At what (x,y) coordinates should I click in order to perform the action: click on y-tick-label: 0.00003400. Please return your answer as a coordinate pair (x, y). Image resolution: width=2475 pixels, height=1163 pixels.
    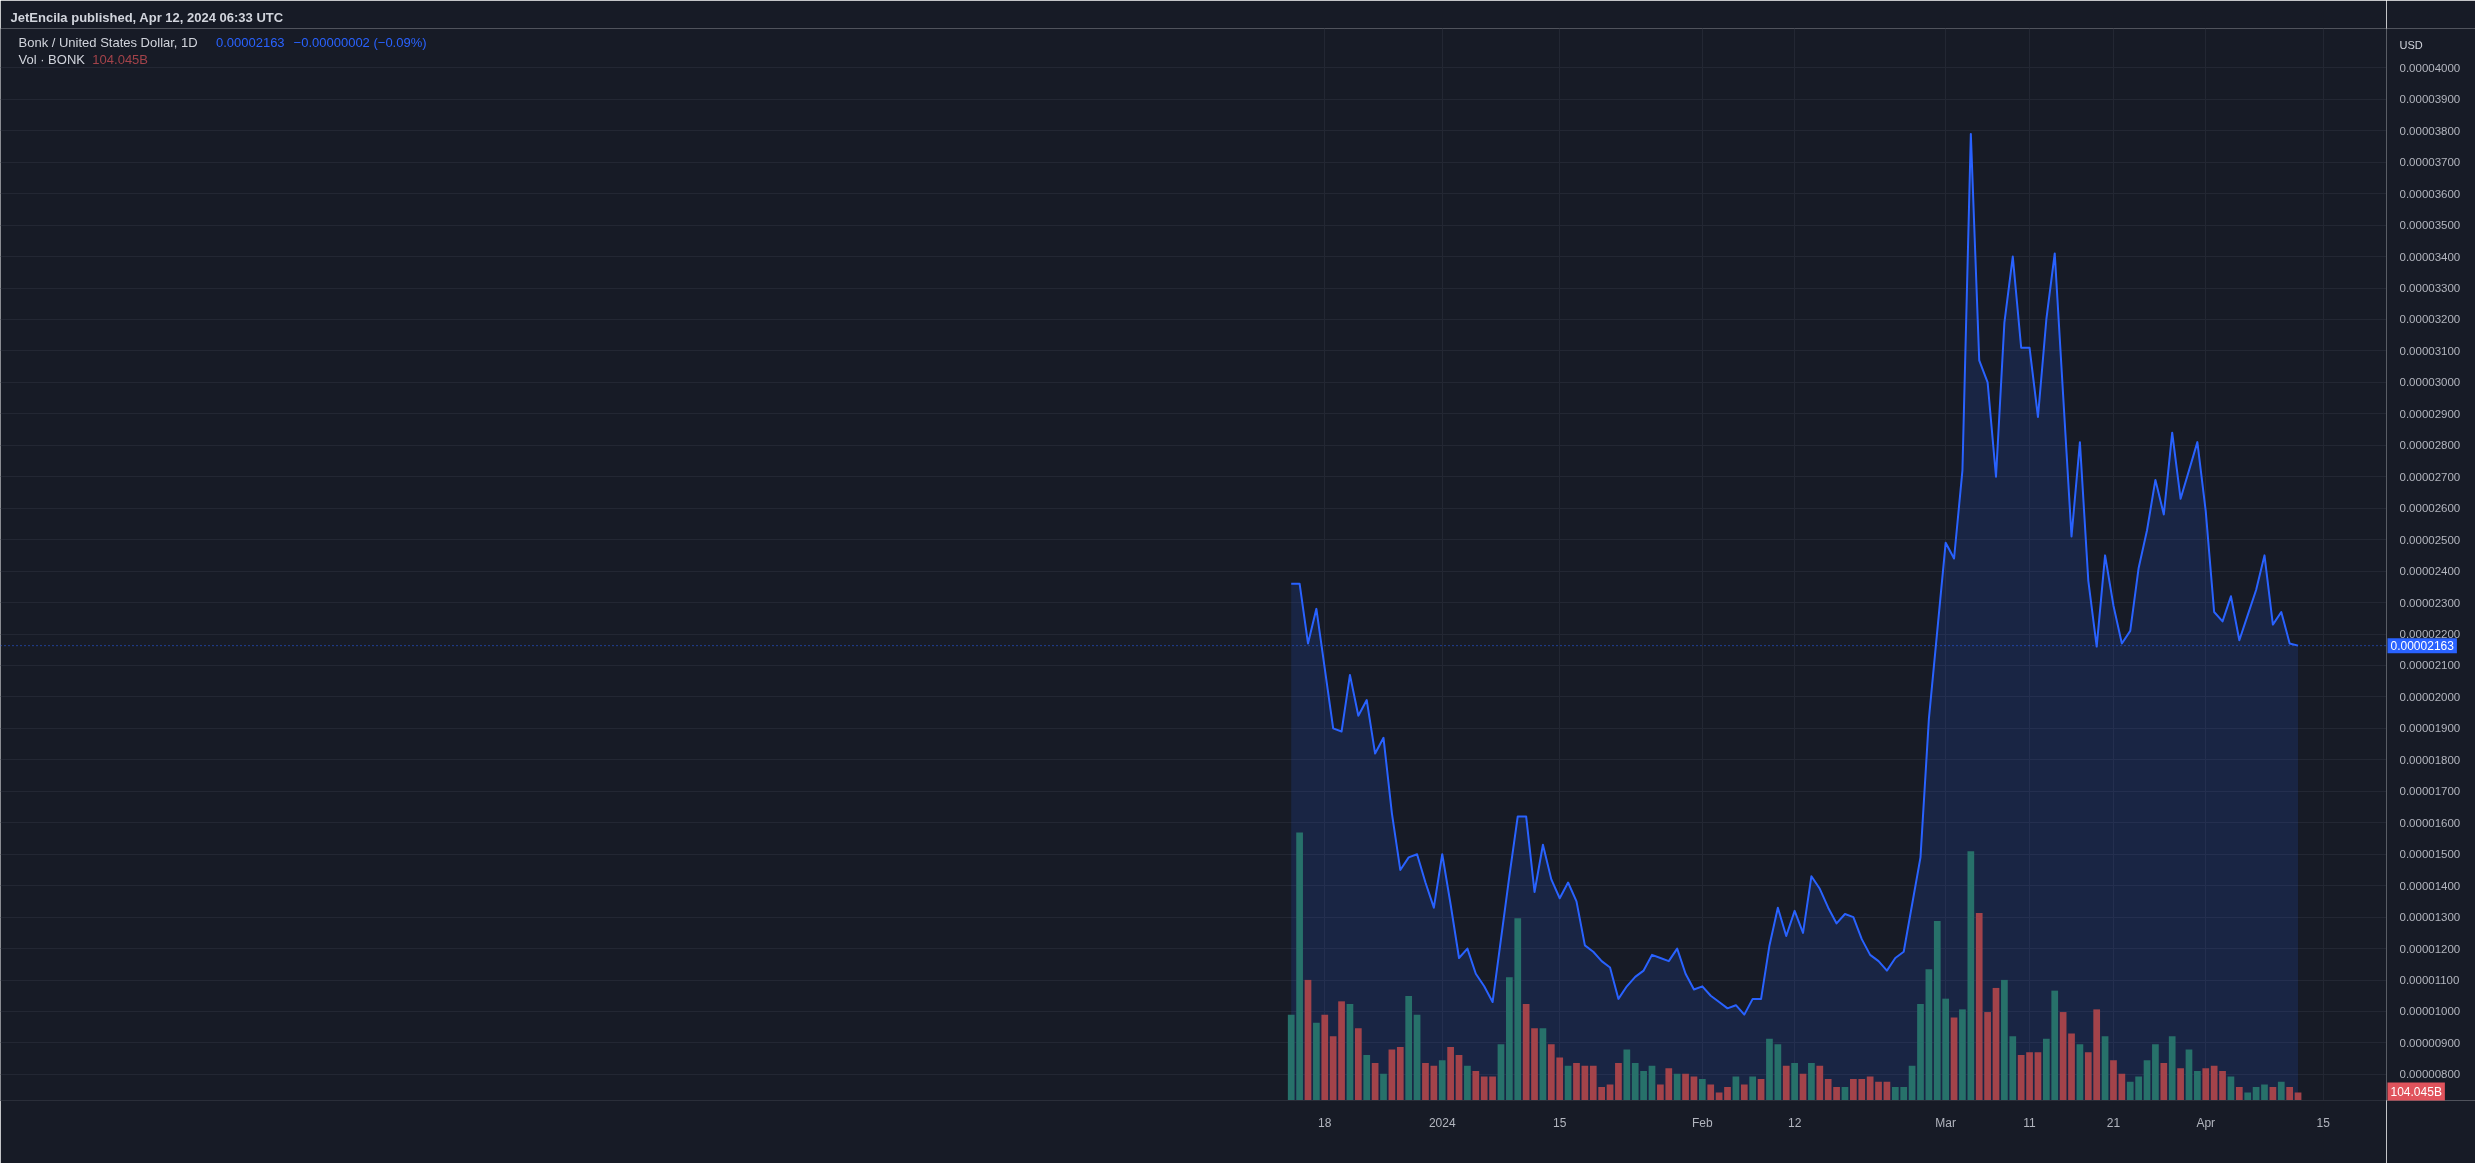
    Looking at the image, I should click on (2430, 256).